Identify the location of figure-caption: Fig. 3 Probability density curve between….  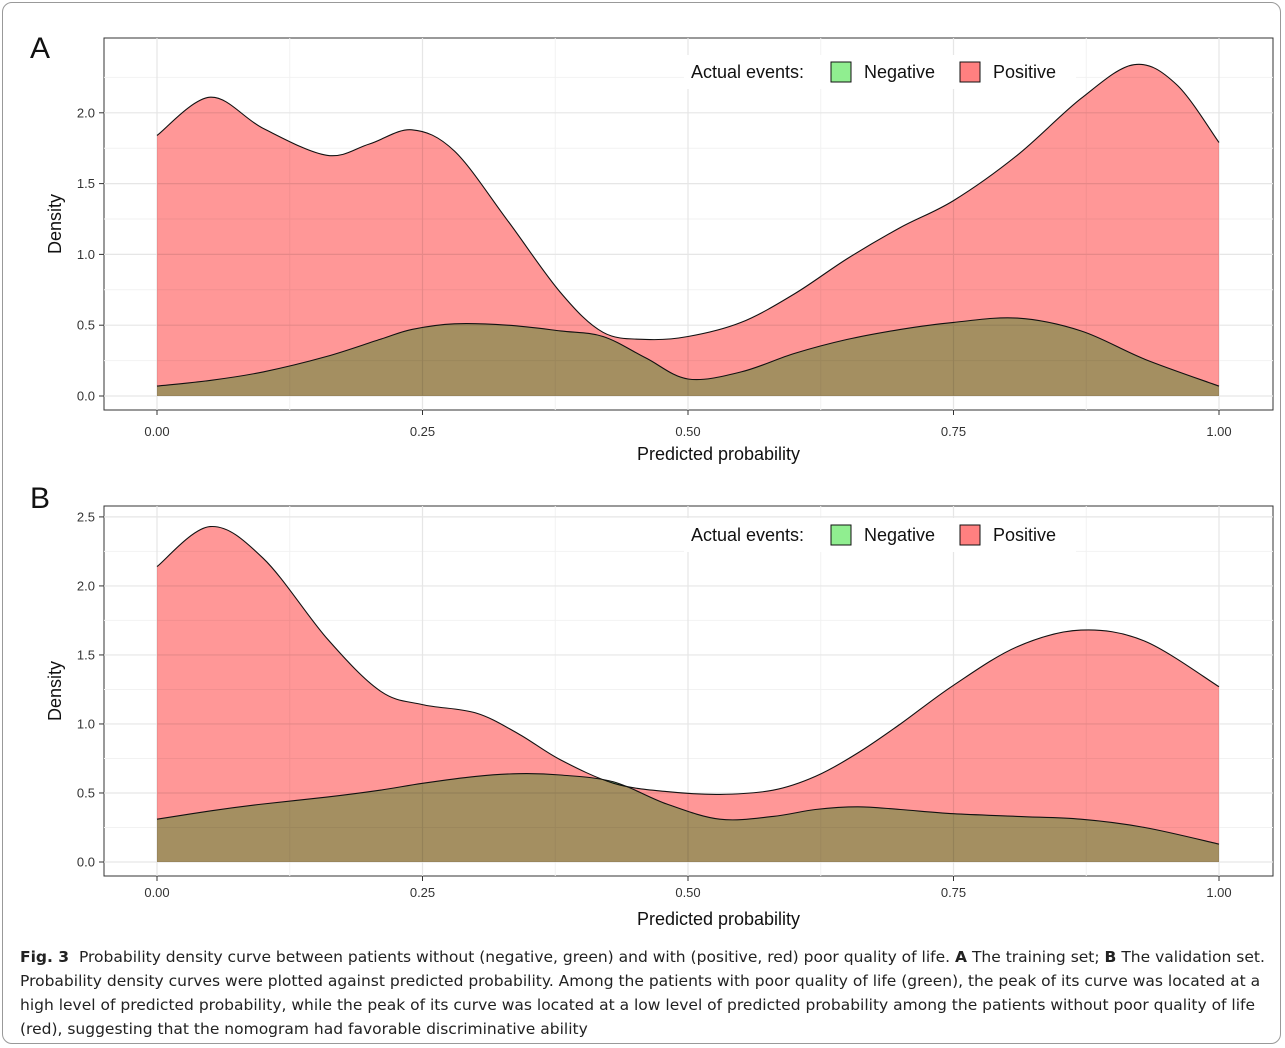
(647, 993).